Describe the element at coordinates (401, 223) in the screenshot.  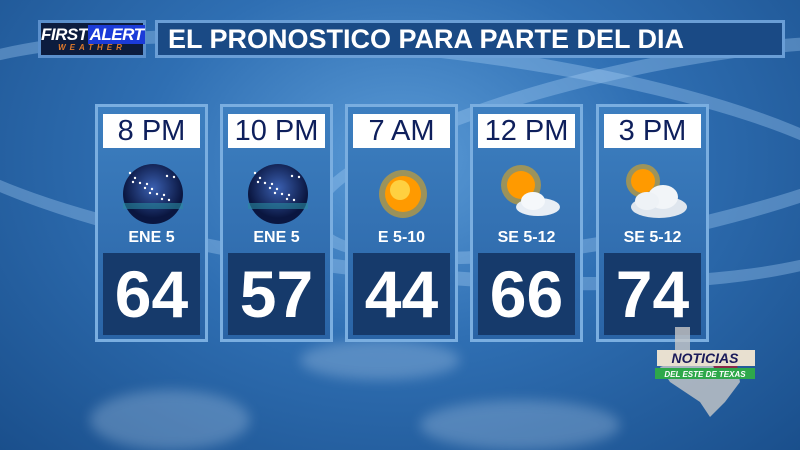
I see `forecast-card: 7 AM E 5-10 44` at that location.